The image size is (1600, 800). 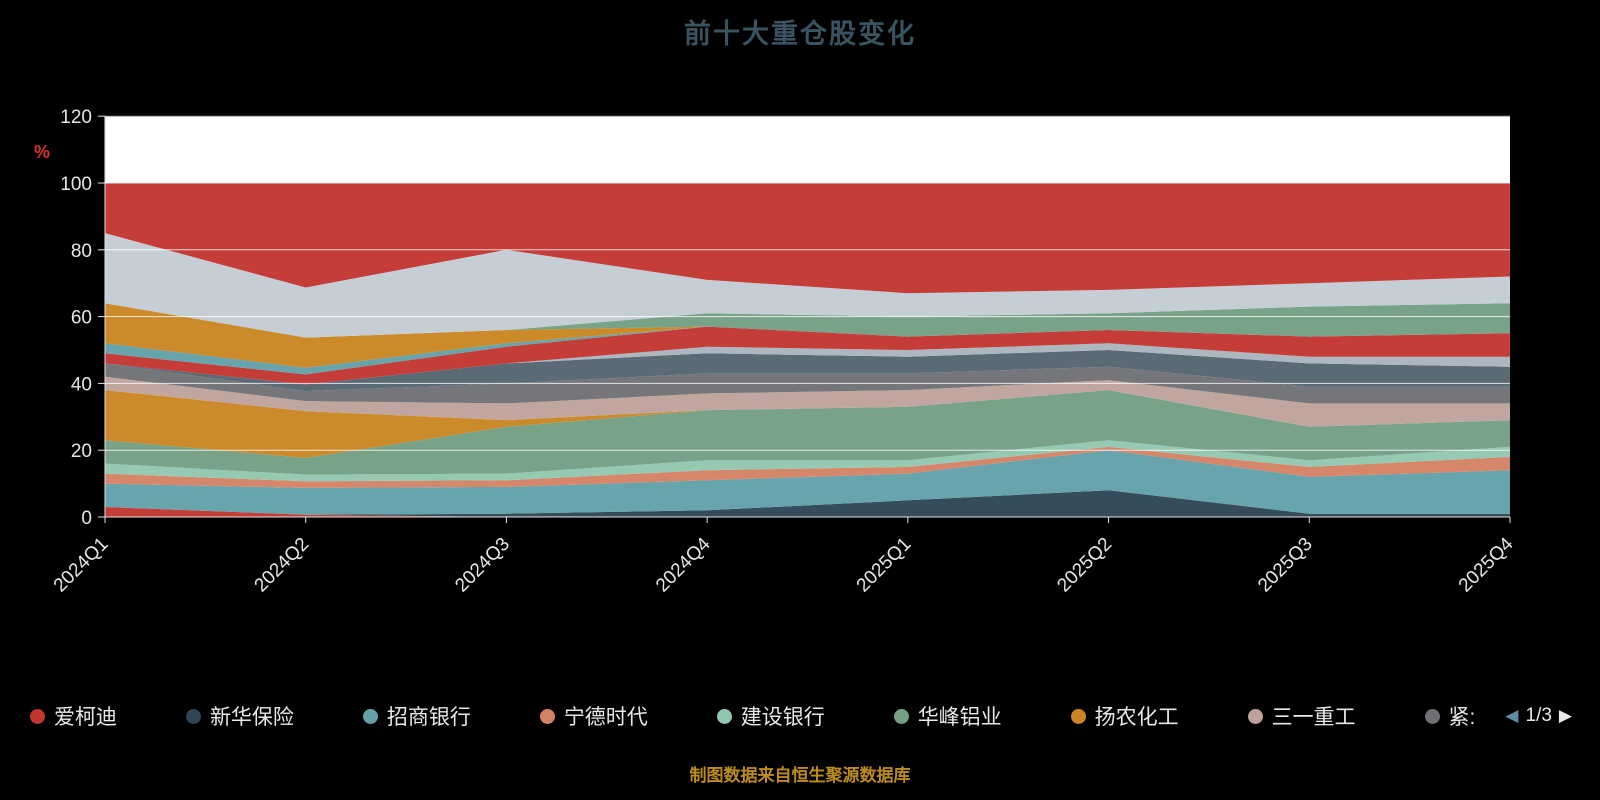 I want to click on legend-item: 华峰铝业, so click(x=947, y=716).